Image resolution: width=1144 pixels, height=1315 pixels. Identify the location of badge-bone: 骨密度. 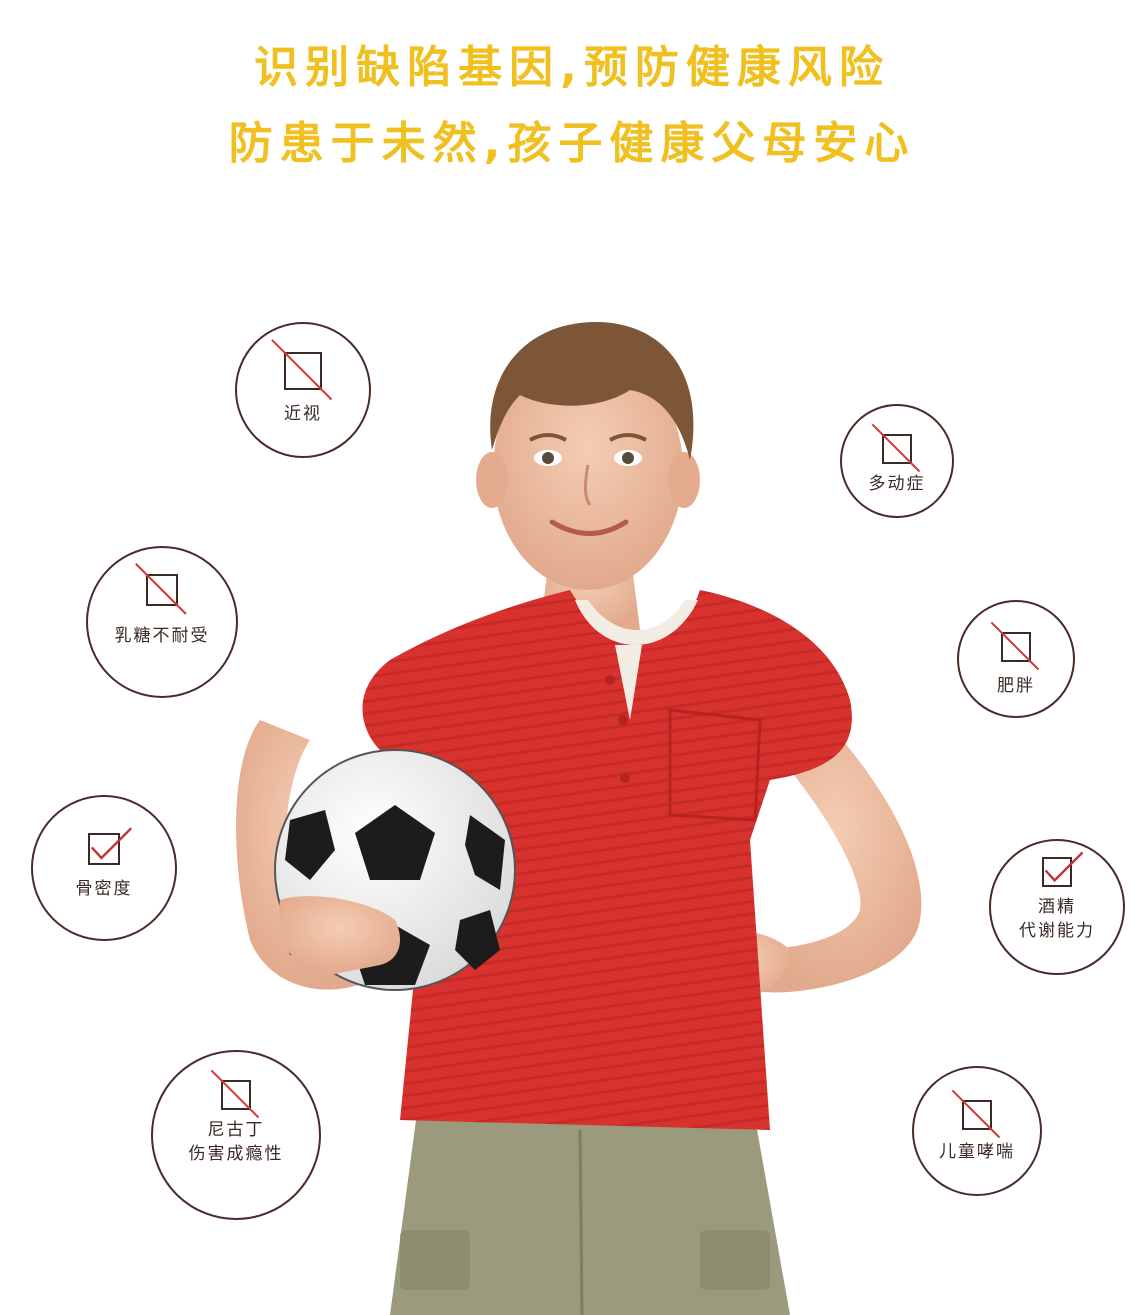
(104, 868).